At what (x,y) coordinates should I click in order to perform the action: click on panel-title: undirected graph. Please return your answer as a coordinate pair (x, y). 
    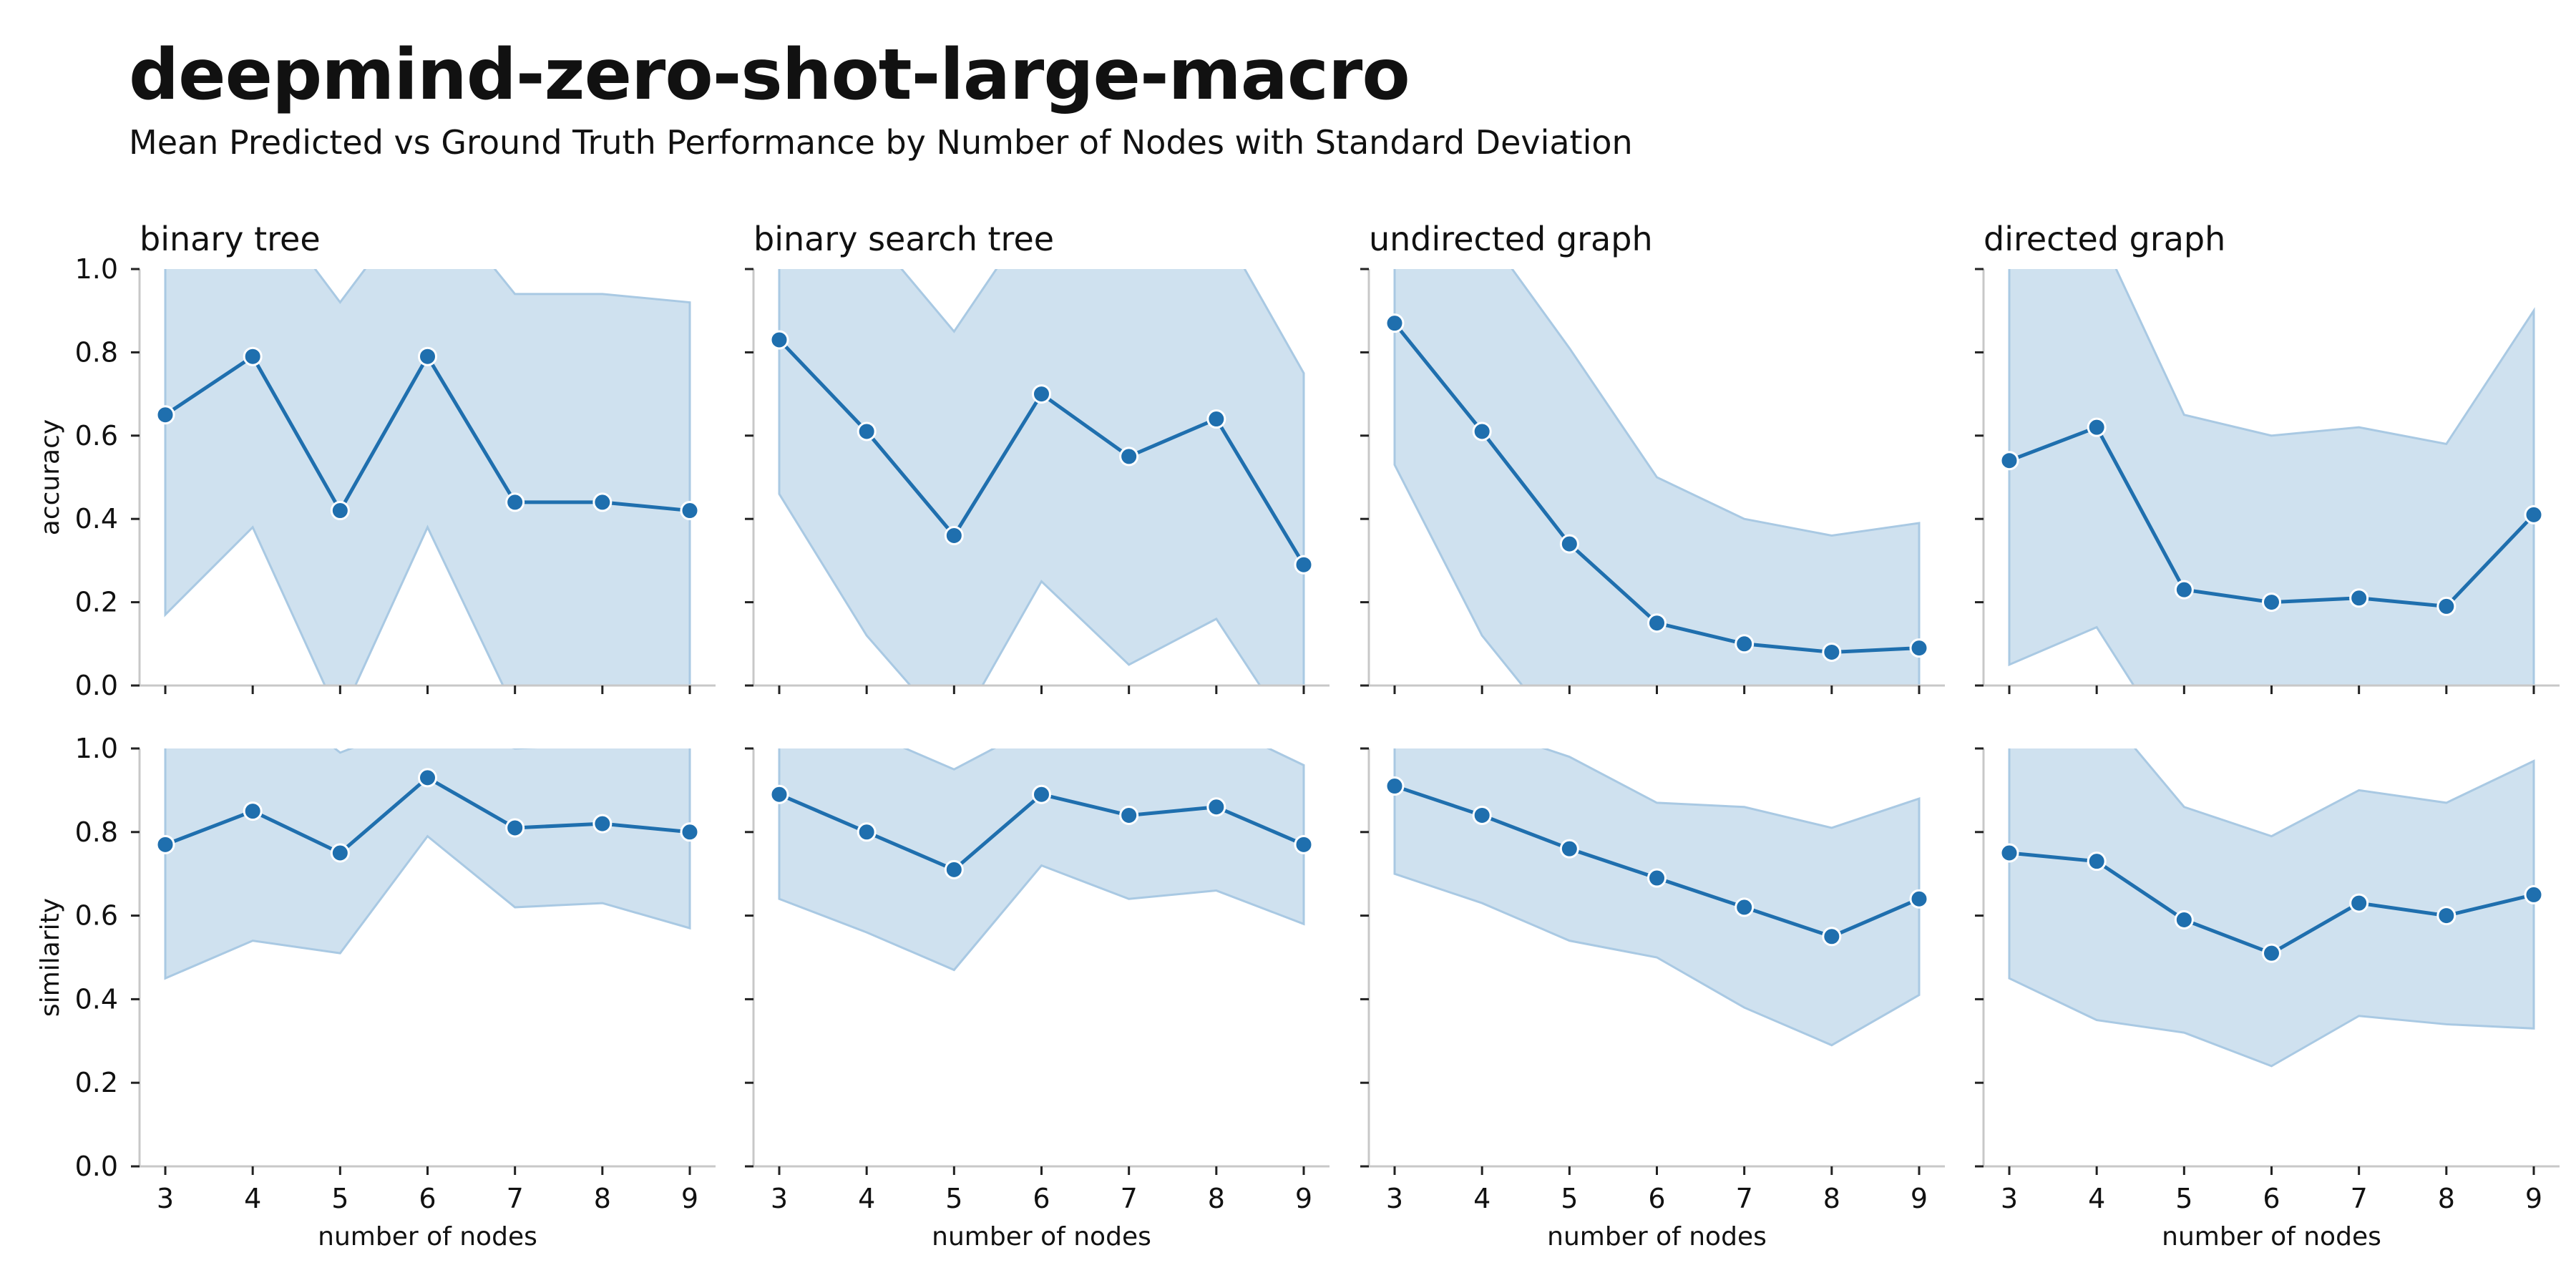
    Looking at the image, I should click on (1511, 239).